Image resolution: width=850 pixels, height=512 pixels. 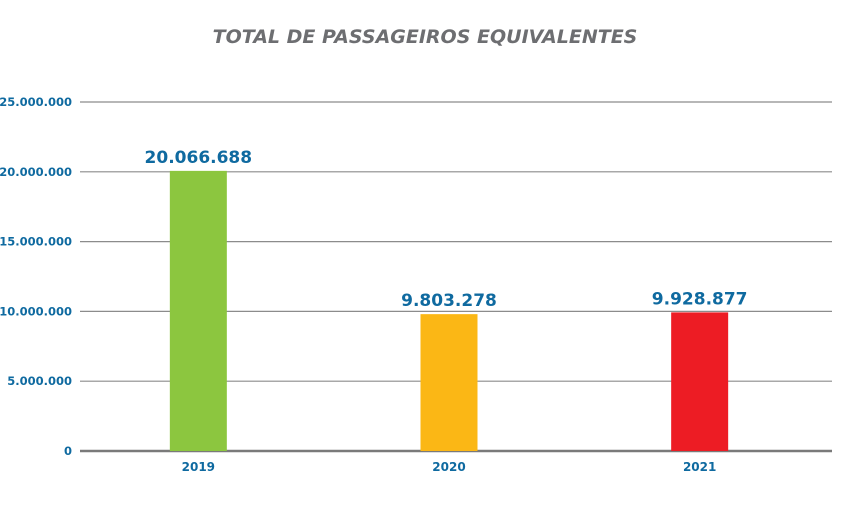 I want to click on bar-2020, so click(x=449, y=382).